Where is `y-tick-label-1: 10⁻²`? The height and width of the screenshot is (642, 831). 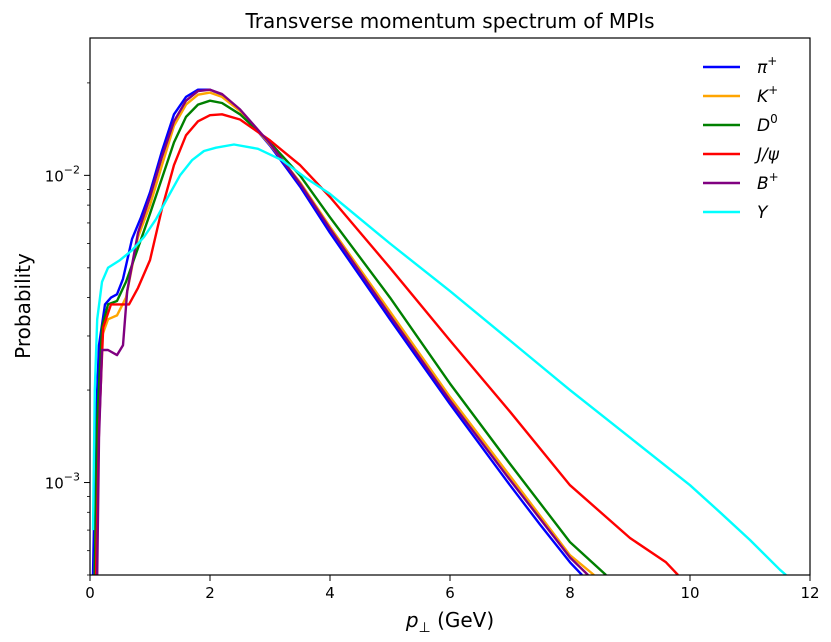
y-tick-label-1: 10⁻² is located at coordinates (62, 174).